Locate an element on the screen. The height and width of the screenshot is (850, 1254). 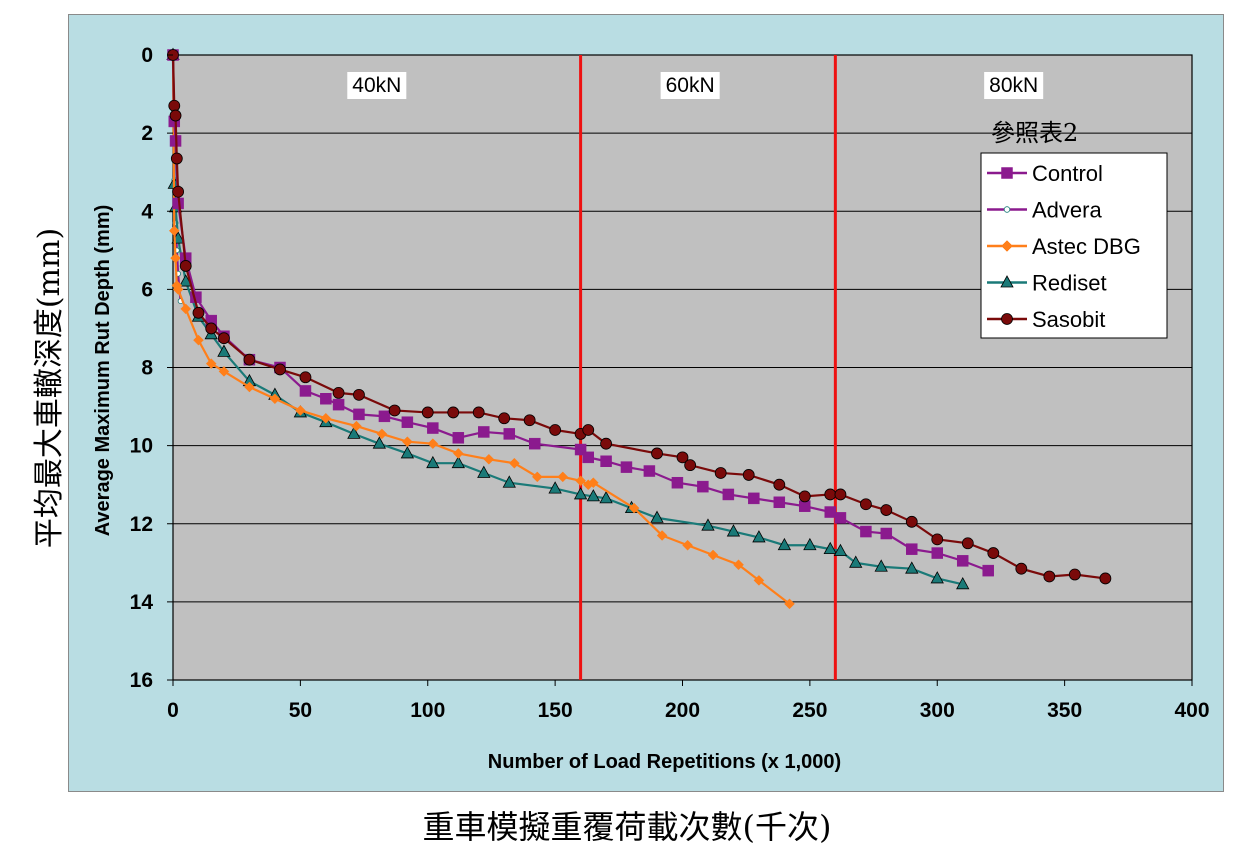
y-tick-label: 16 is located at coordinates (141, 680).